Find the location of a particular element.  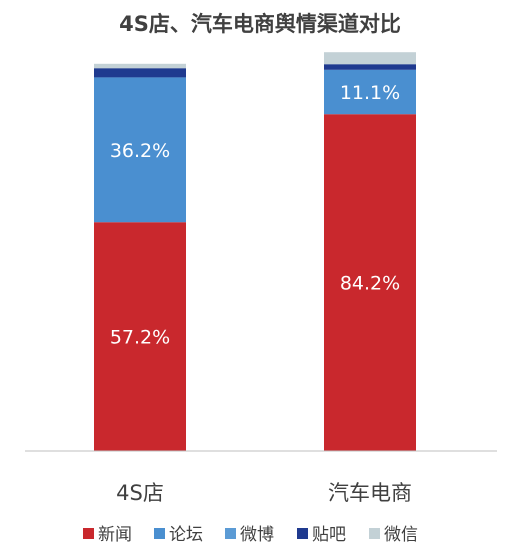

data-label-论坛-4S店: 36.2% is located at coordinates (140, 151).